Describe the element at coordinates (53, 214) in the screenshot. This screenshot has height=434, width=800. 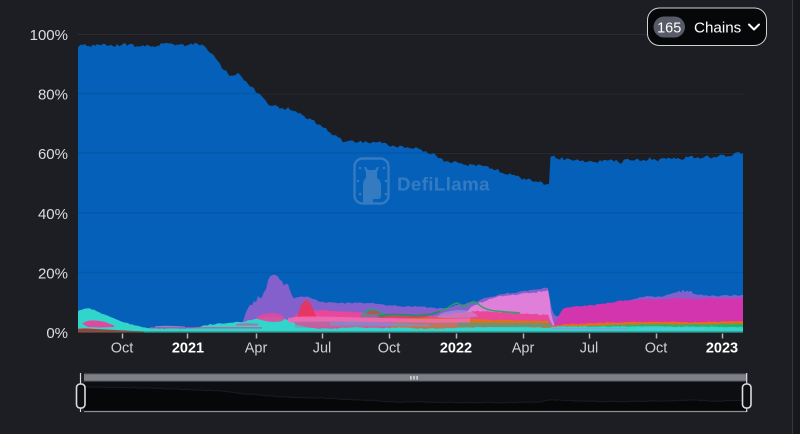
I see `svg-text: 40%` at that location.